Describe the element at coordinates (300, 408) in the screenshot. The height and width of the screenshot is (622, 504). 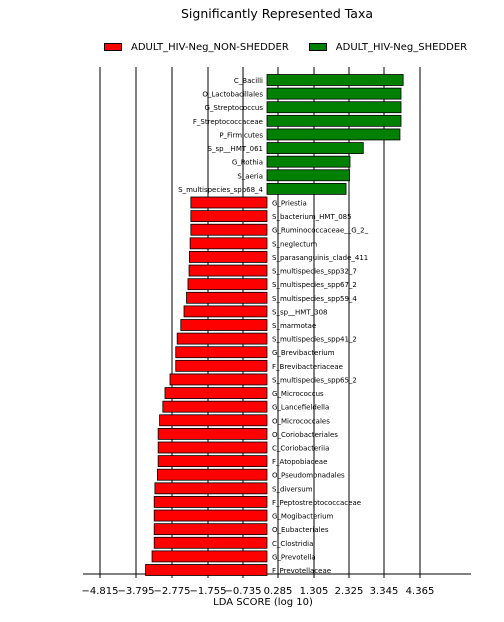
I see `bar-label: G_Lancefieldella` at that location.